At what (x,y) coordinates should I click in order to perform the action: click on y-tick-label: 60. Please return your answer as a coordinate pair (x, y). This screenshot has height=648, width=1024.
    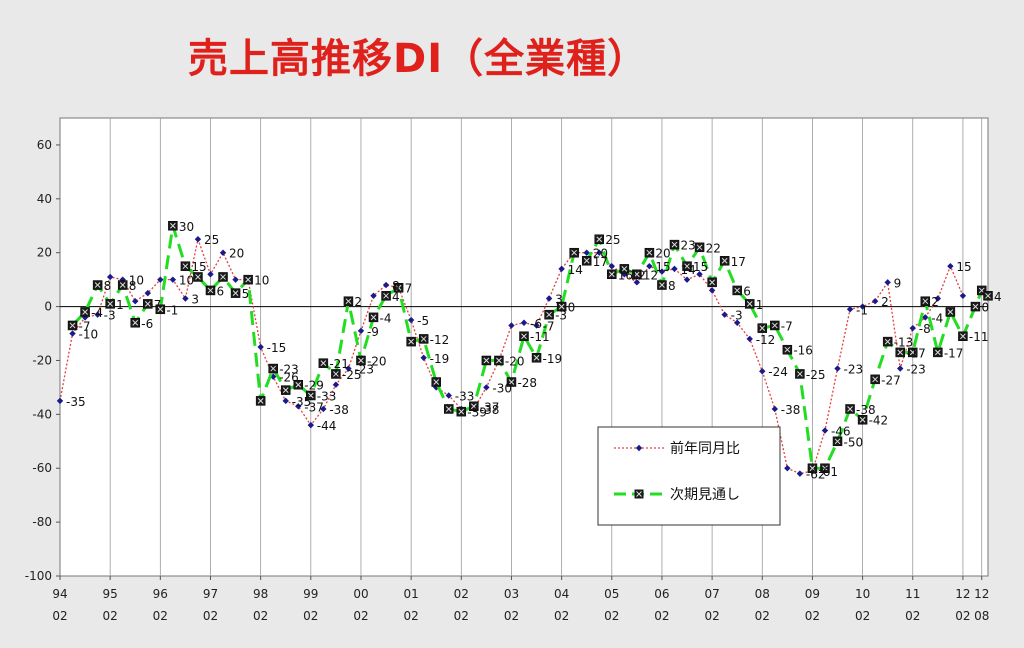
    Looking at the image, I should click on (44, 145).